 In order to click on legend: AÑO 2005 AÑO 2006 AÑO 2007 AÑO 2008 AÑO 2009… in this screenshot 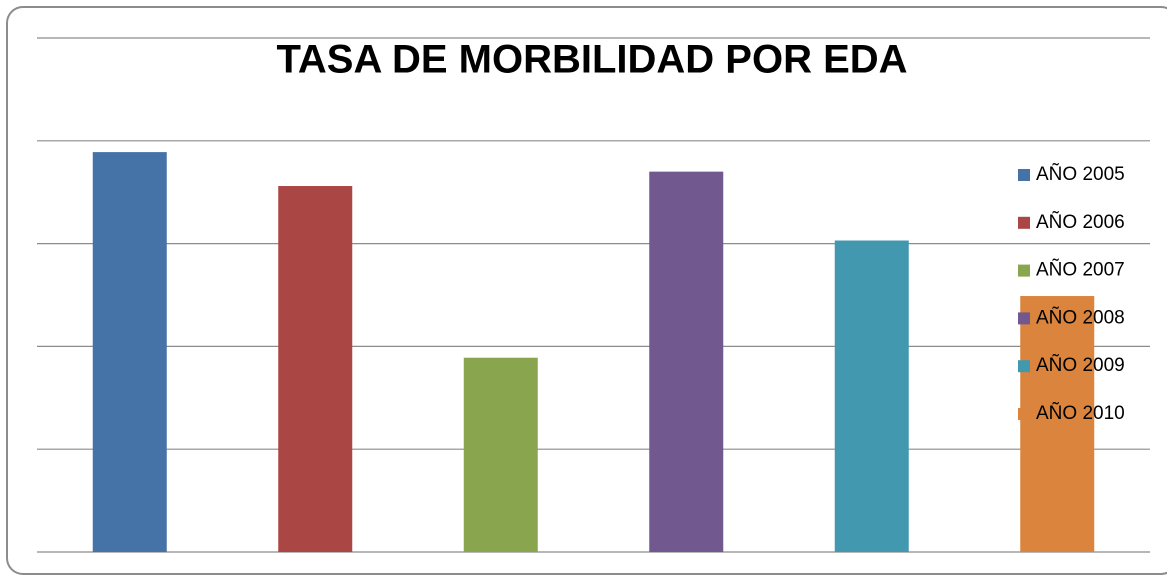, I will do `click(1071, 293)`.